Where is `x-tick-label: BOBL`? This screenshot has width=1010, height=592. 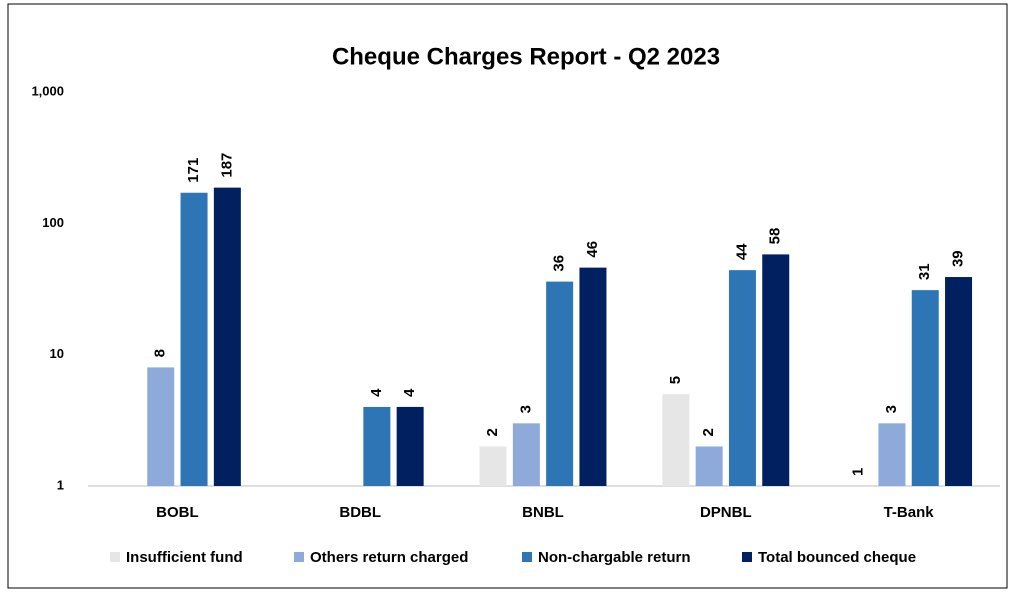
x-tick-label: BOBL is located at coordinates (177, 512).